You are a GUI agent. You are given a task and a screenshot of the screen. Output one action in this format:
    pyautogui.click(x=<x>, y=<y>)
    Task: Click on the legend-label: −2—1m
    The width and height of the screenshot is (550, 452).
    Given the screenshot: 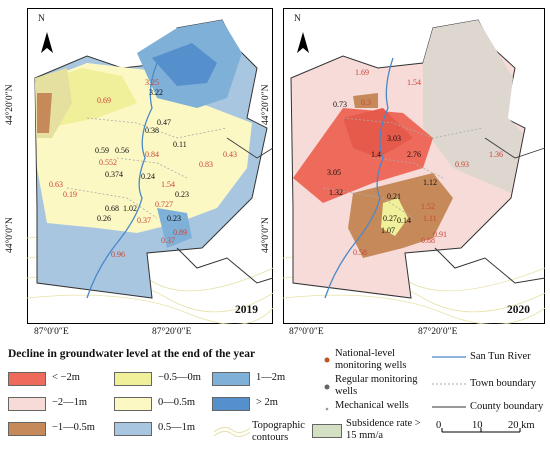 What is the action you would take?
    pyautogui.click(x=70, y=402)
    